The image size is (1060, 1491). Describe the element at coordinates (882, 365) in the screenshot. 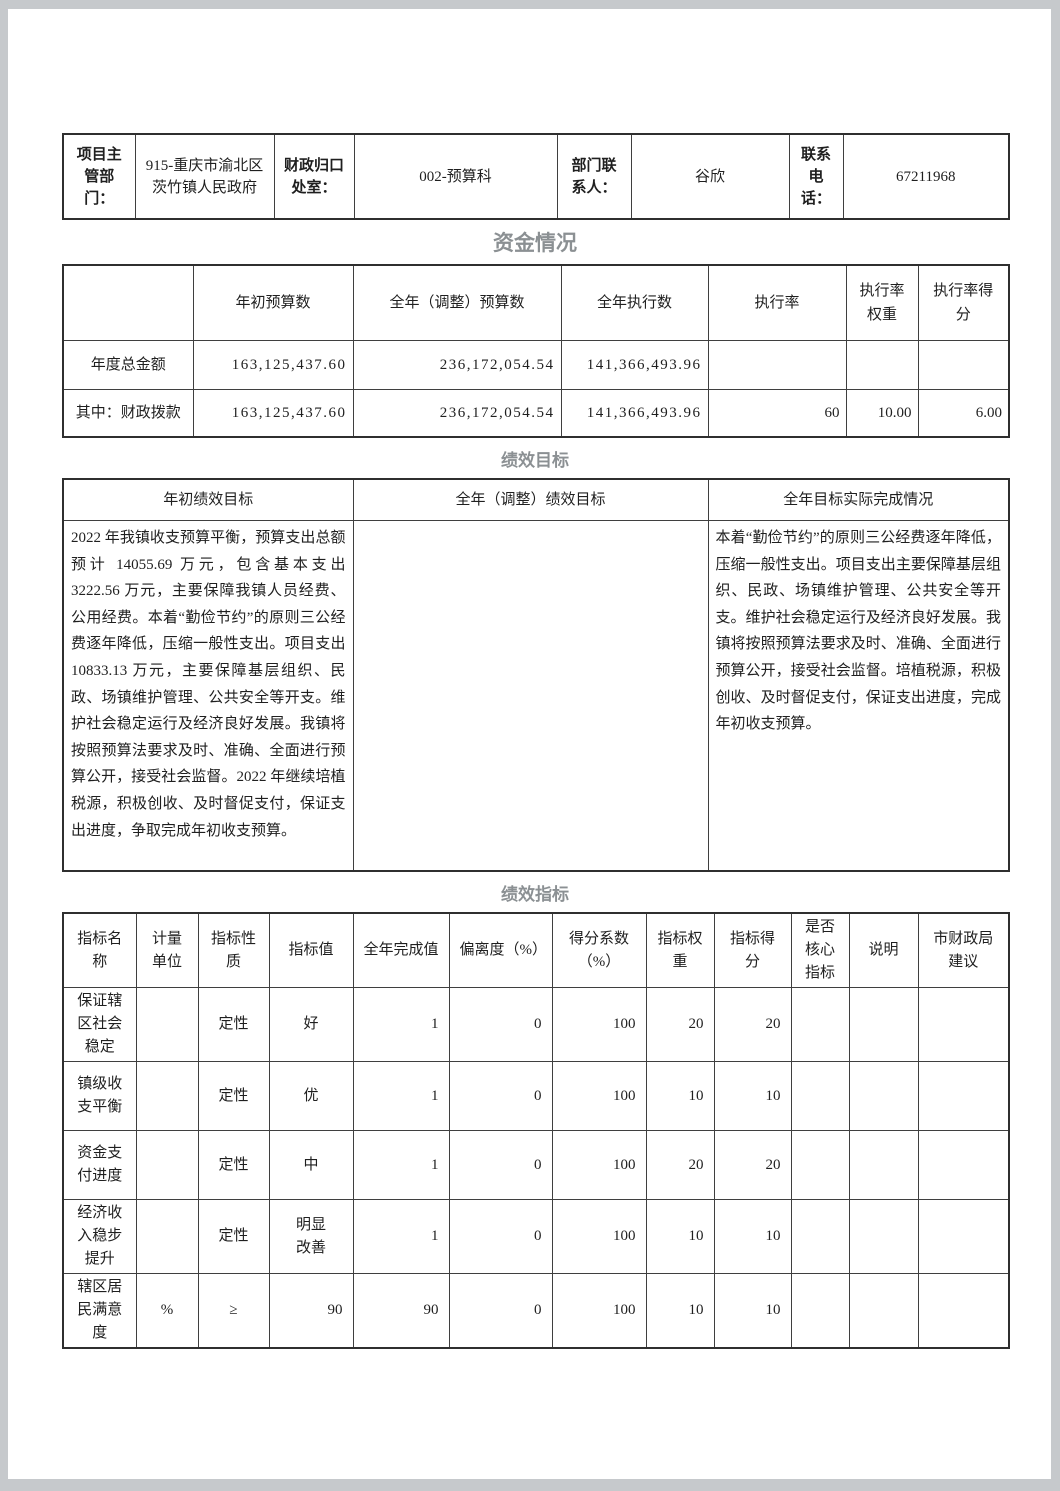

I see `rate-weight-value` at that location.